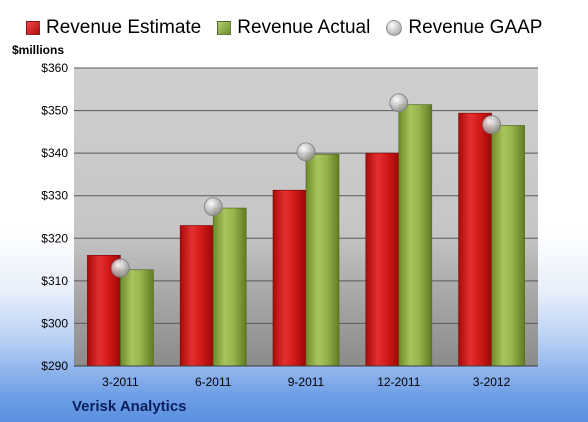  I want to click on legend-item-actual: Revenue Actual, so click(293, 28).